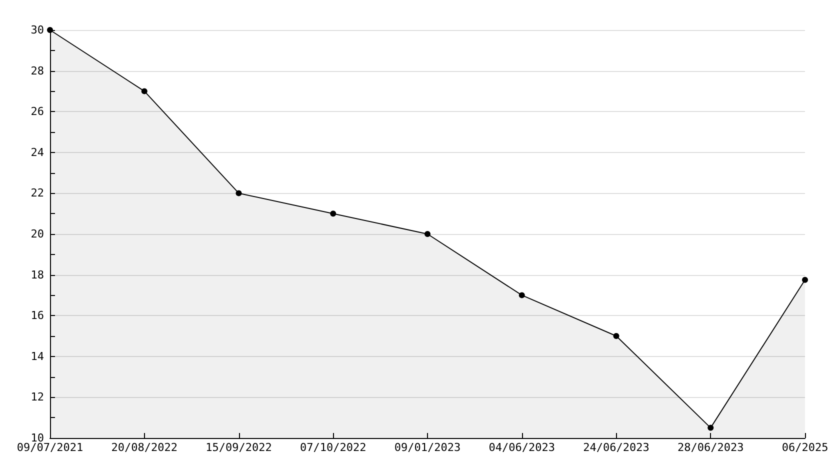 The image size is (834, 468). I want to click on y-tick-label: 30, so click(37, 30).